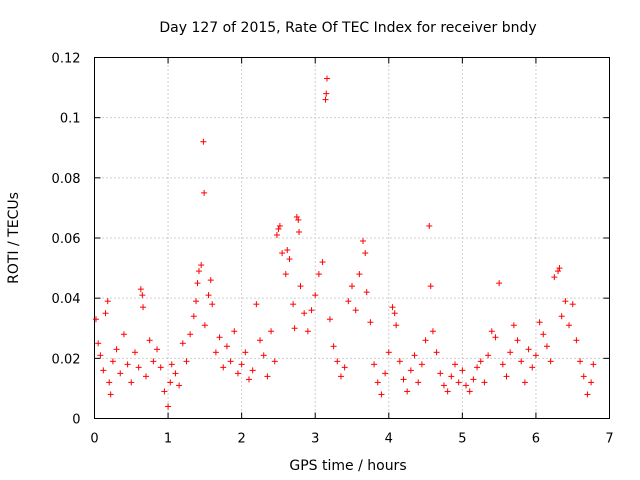 This screenshot has height=480, width=640. I want to click on y-tick-label: 0.02, so click(66, 359).